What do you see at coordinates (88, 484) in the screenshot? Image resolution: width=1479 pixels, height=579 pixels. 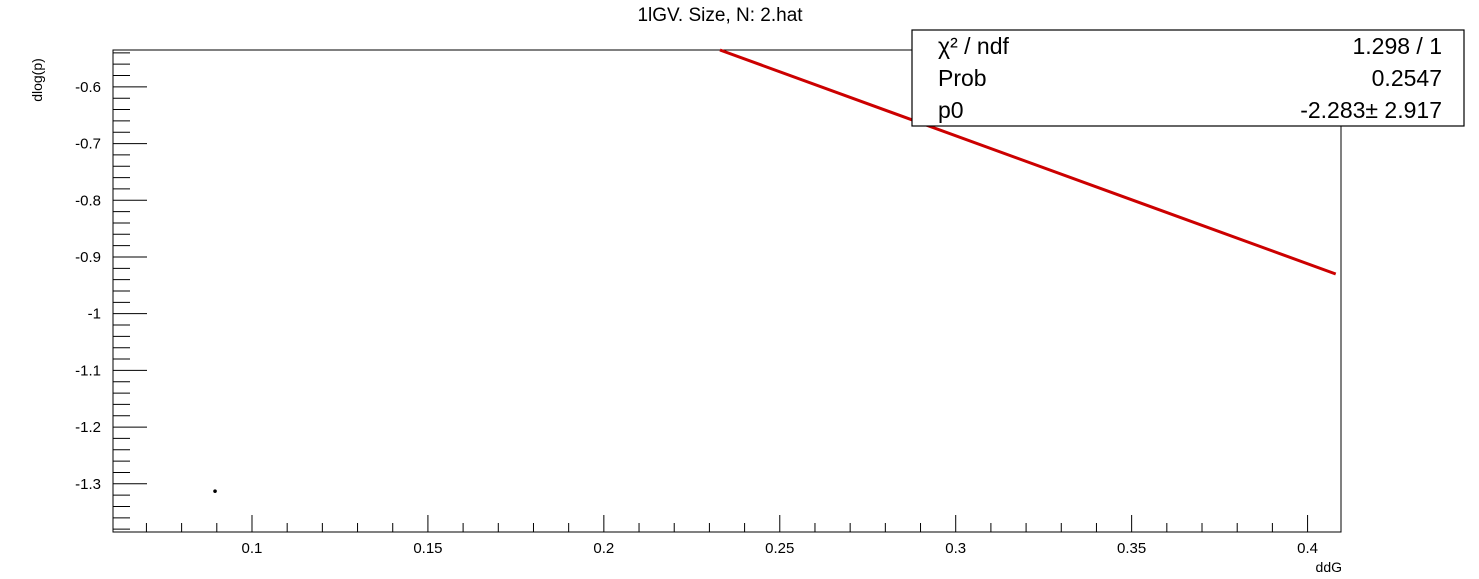 I see `y-tick-label: -1.3` at bounding box center [88, 484].